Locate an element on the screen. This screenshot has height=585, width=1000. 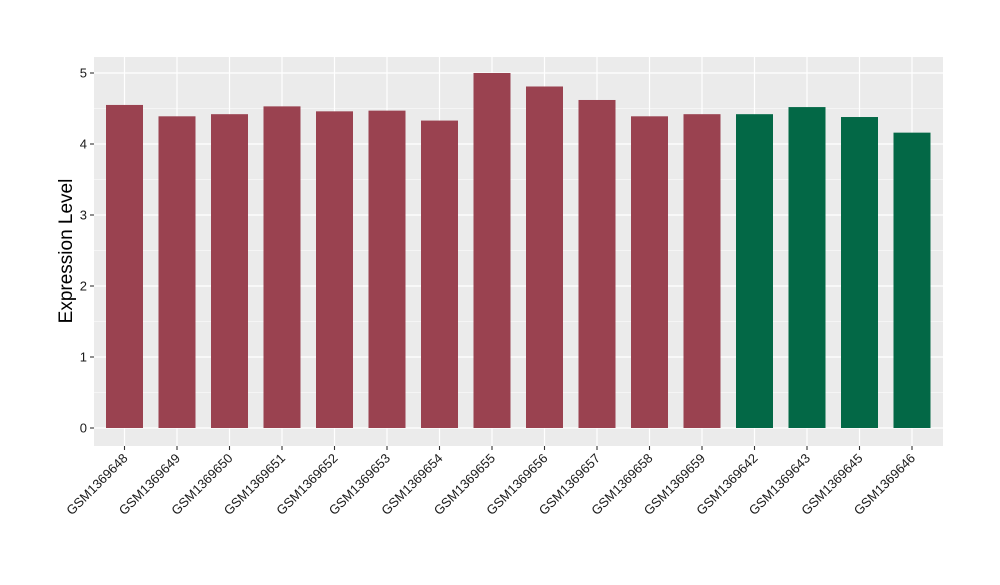
y-axis-ticks: 0 1 2 3 4 5 is located at coordinates (87, 251).